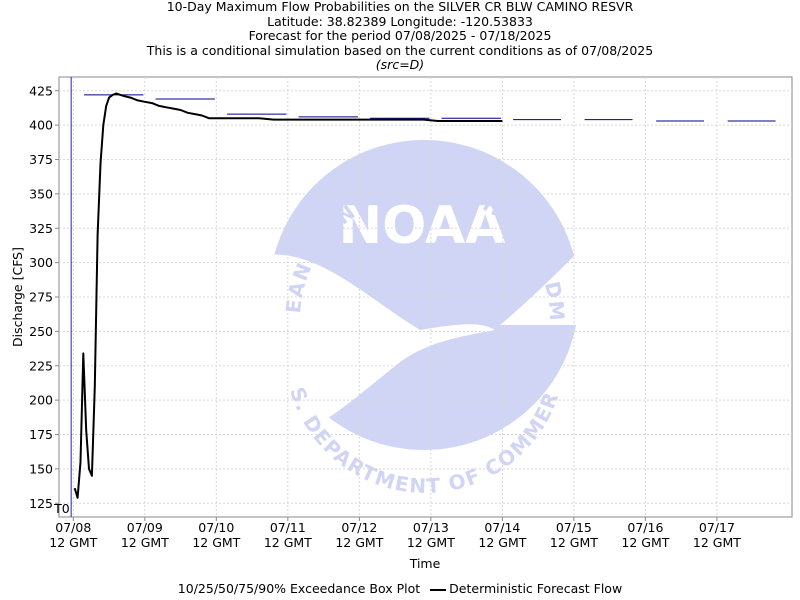  Describe the element at coordinates (41, 468) in the screenshot. I see `y-tick-label: 150` at that location.